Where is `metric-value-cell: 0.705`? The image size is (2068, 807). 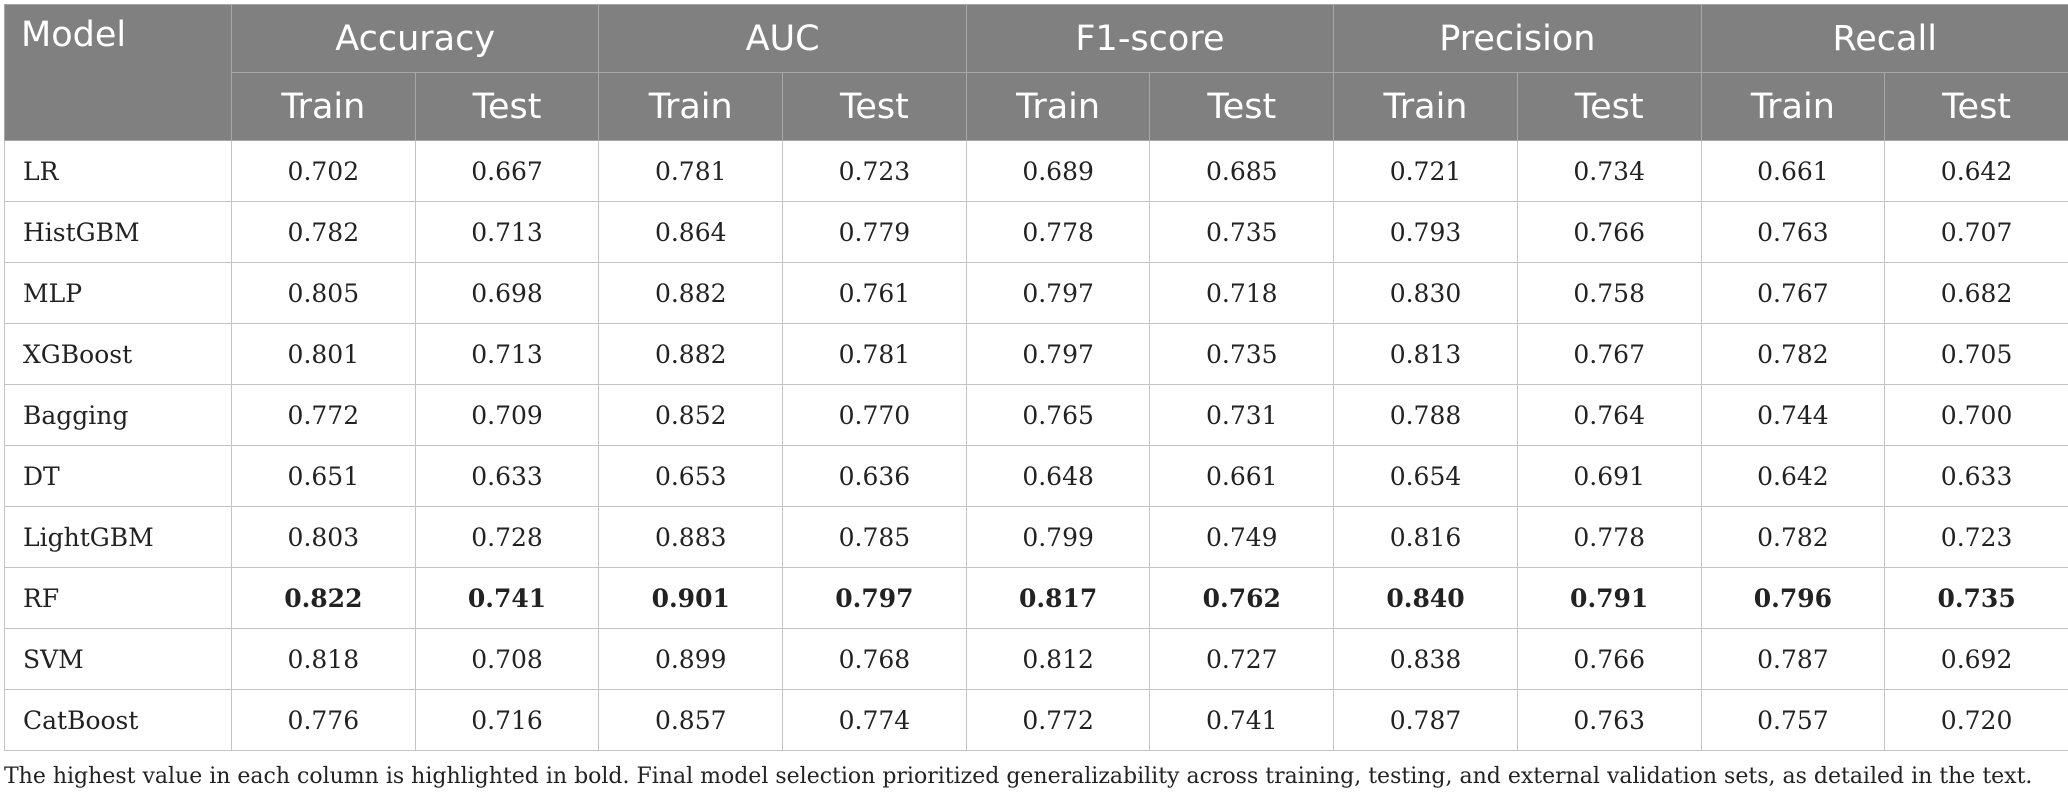
metric-value-cell: 0.705 is located at coordinates (1976, 354).